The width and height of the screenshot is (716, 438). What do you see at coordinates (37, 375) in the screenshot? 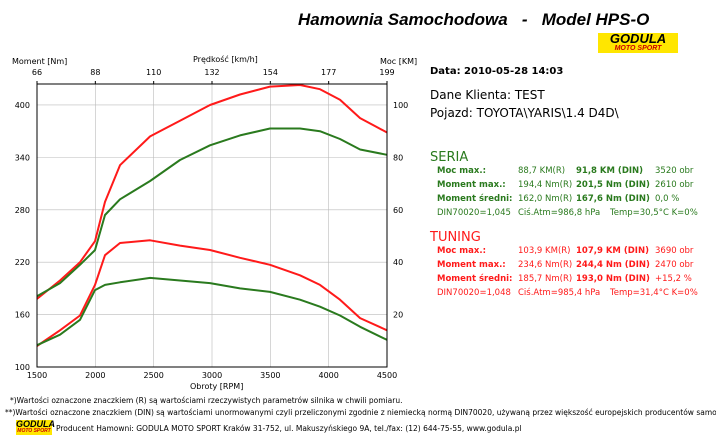
I see `x-tick-label: 1500` at bounding box center [37, 375].